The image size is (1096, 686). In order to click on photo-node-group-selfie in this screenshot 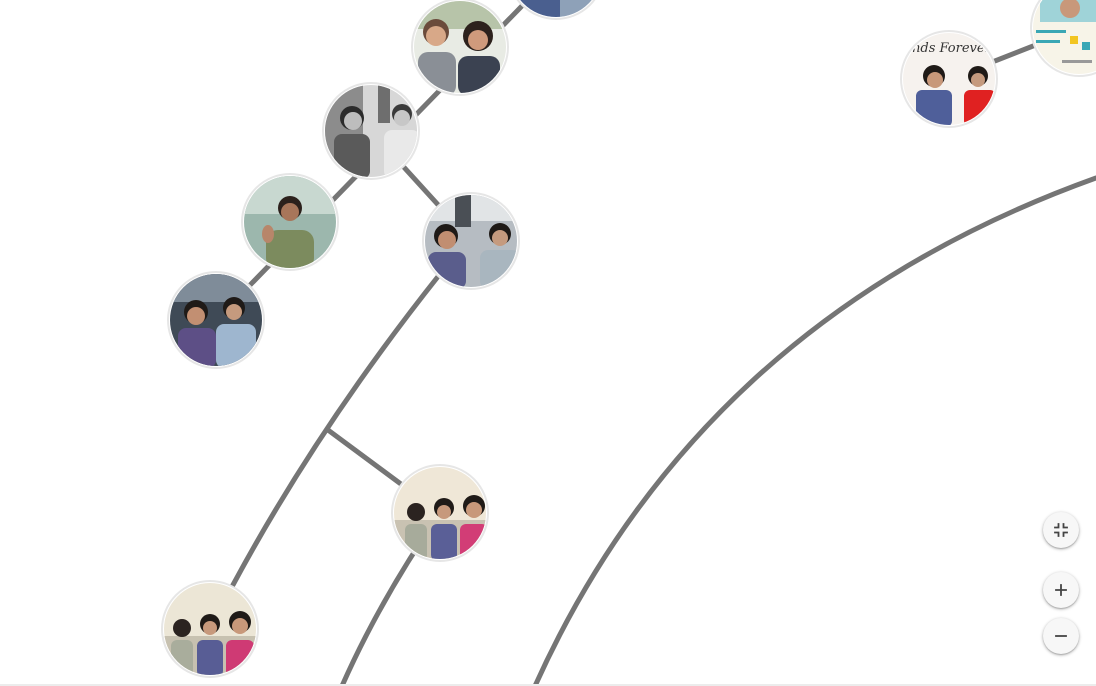, I will do `click(440, 513)`.